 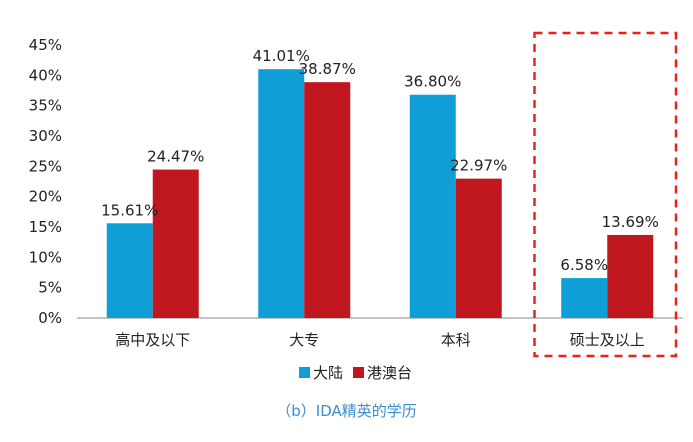 What do you see at coordinates (45, 181) in the screenshot?
I see `y-axis: 0% 5% 10% 15% 20% 25% 30% 35% 40% 45%` at bounding box center [45, 181].